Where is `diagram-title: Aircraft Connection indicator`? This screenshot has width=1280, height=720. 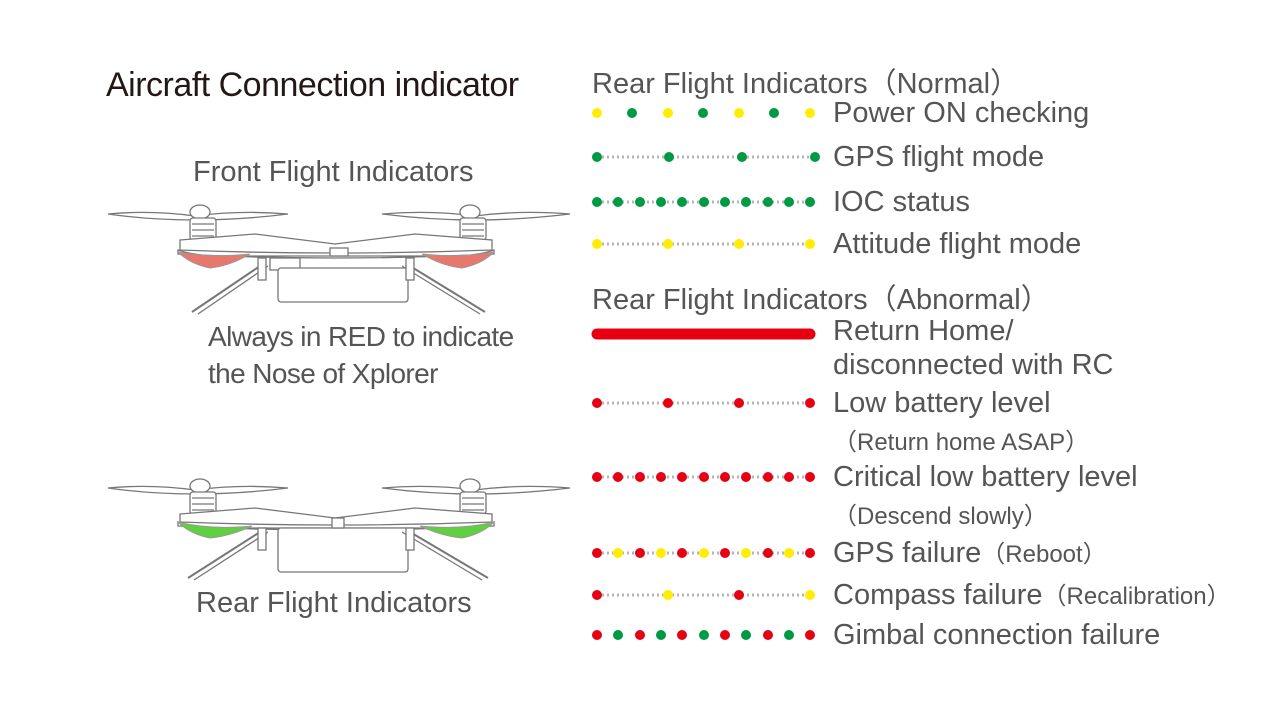 diagram-title: Aircraft Connection indicator is located at coordinates (312, 85).